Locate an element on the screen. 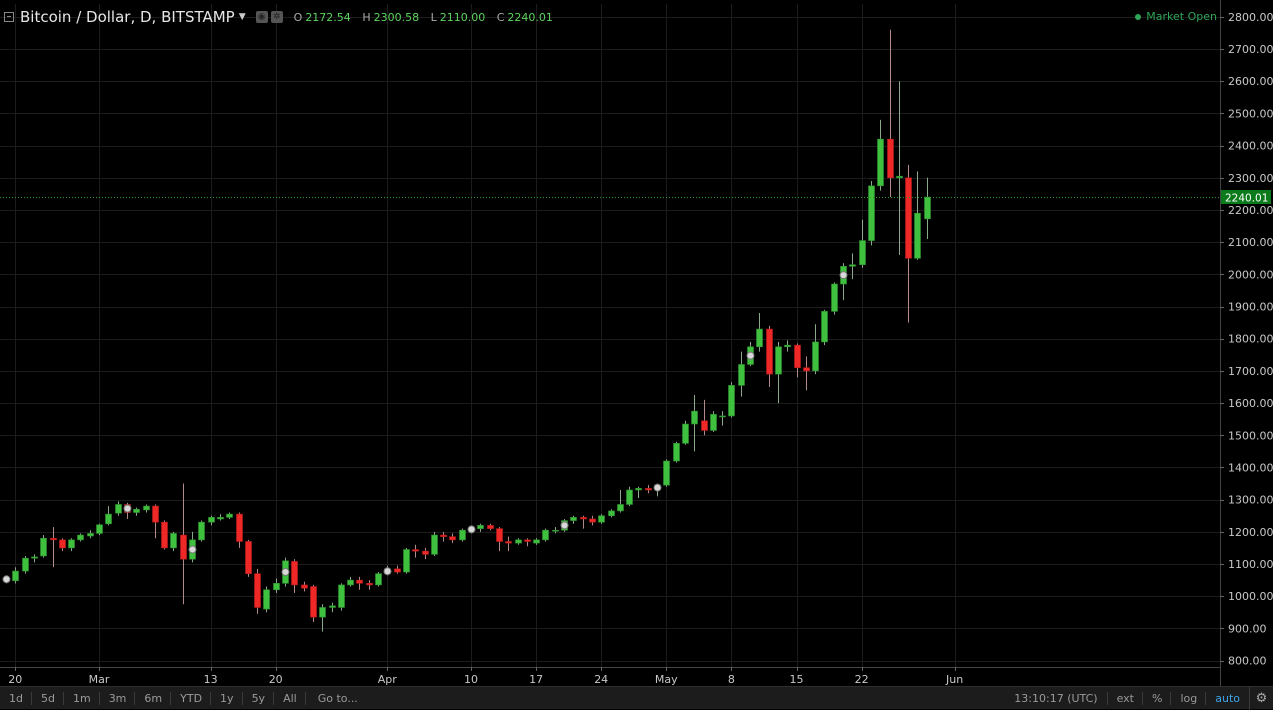 The height and width of the screenshot is (710, 1273). y-tick-label: 2300.00 is located at coordinates (1250, 178).